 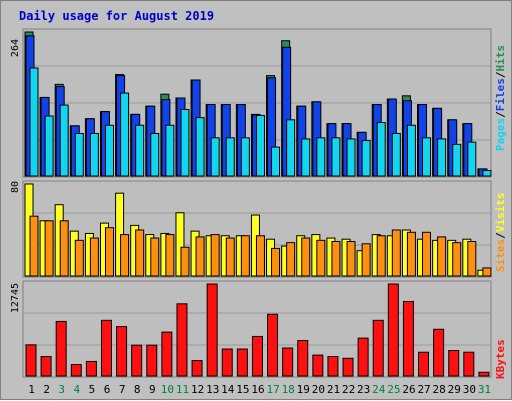 What do you see at coordinates (454, 389) in the screenshot?
I see `x-tick-day: 29` at bounding box center [454, 389].